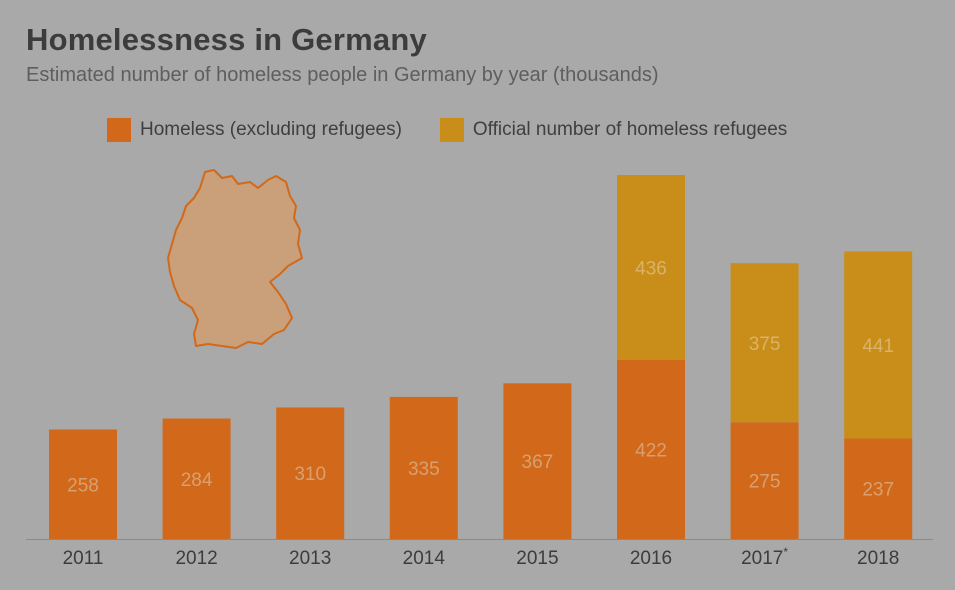 This screenshot has width=955, height=590. I want to click on legend-label-homeless: Homeless (excluding refugees), so click(271, 129).